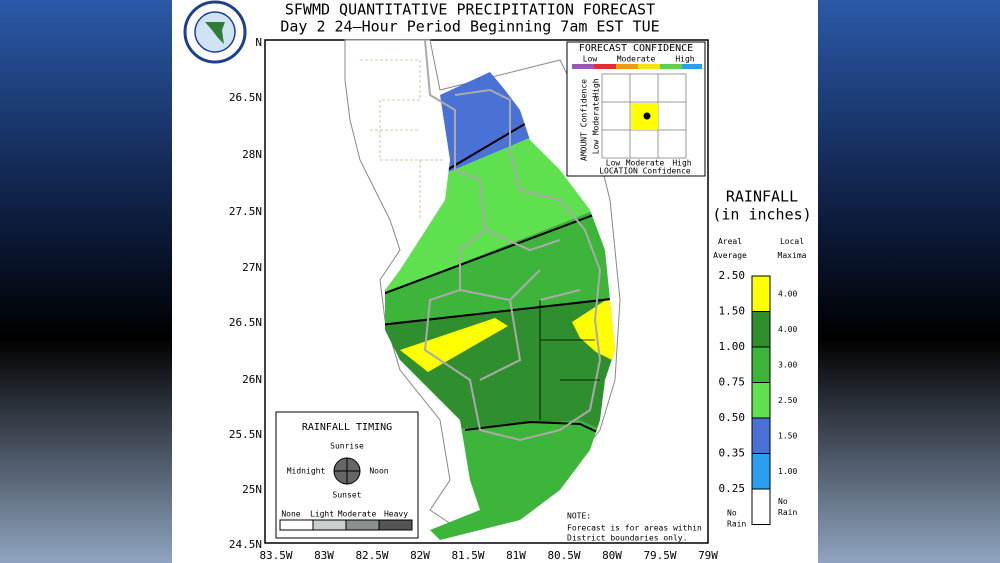  Describe the element at coordinates (258, 42) in the screenshot. I see `lat-label: N` at that location.